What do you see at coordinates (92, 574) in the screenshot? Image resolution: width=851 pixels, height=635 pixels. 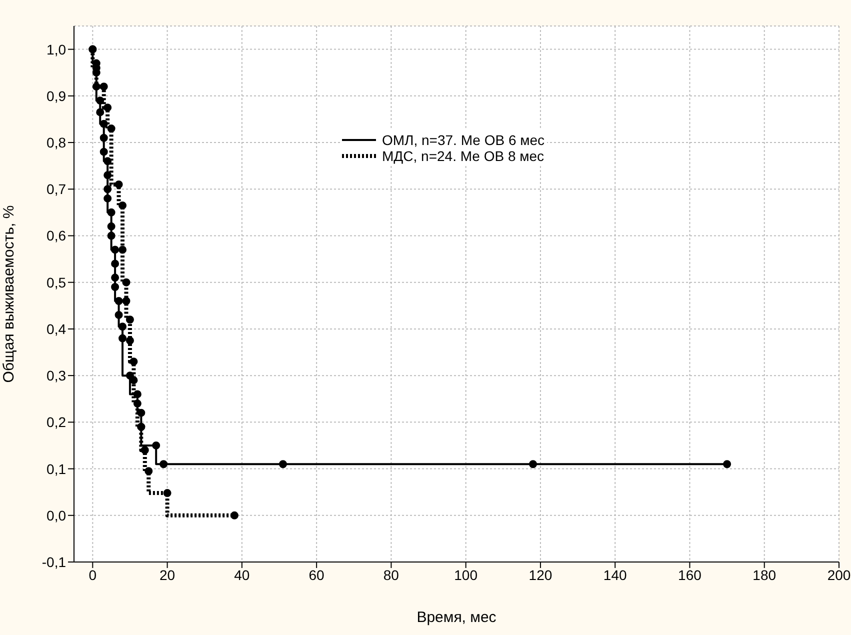 I see `x-tick-label: 0` at bounding box center [92, 574].